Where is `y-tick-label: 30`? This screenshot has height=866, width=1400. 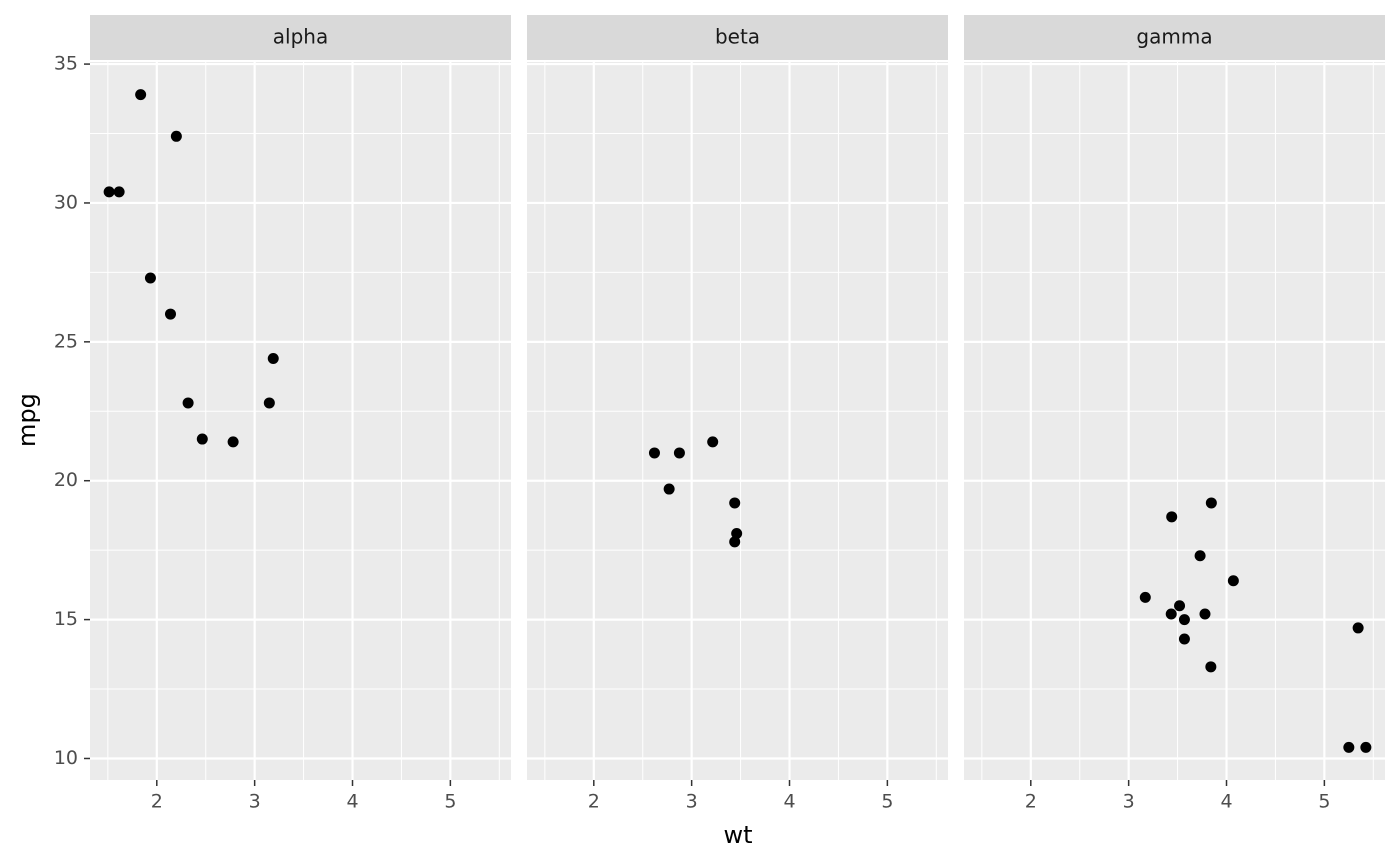 y-tick-label: 30 is located at coordinates (66, 202).